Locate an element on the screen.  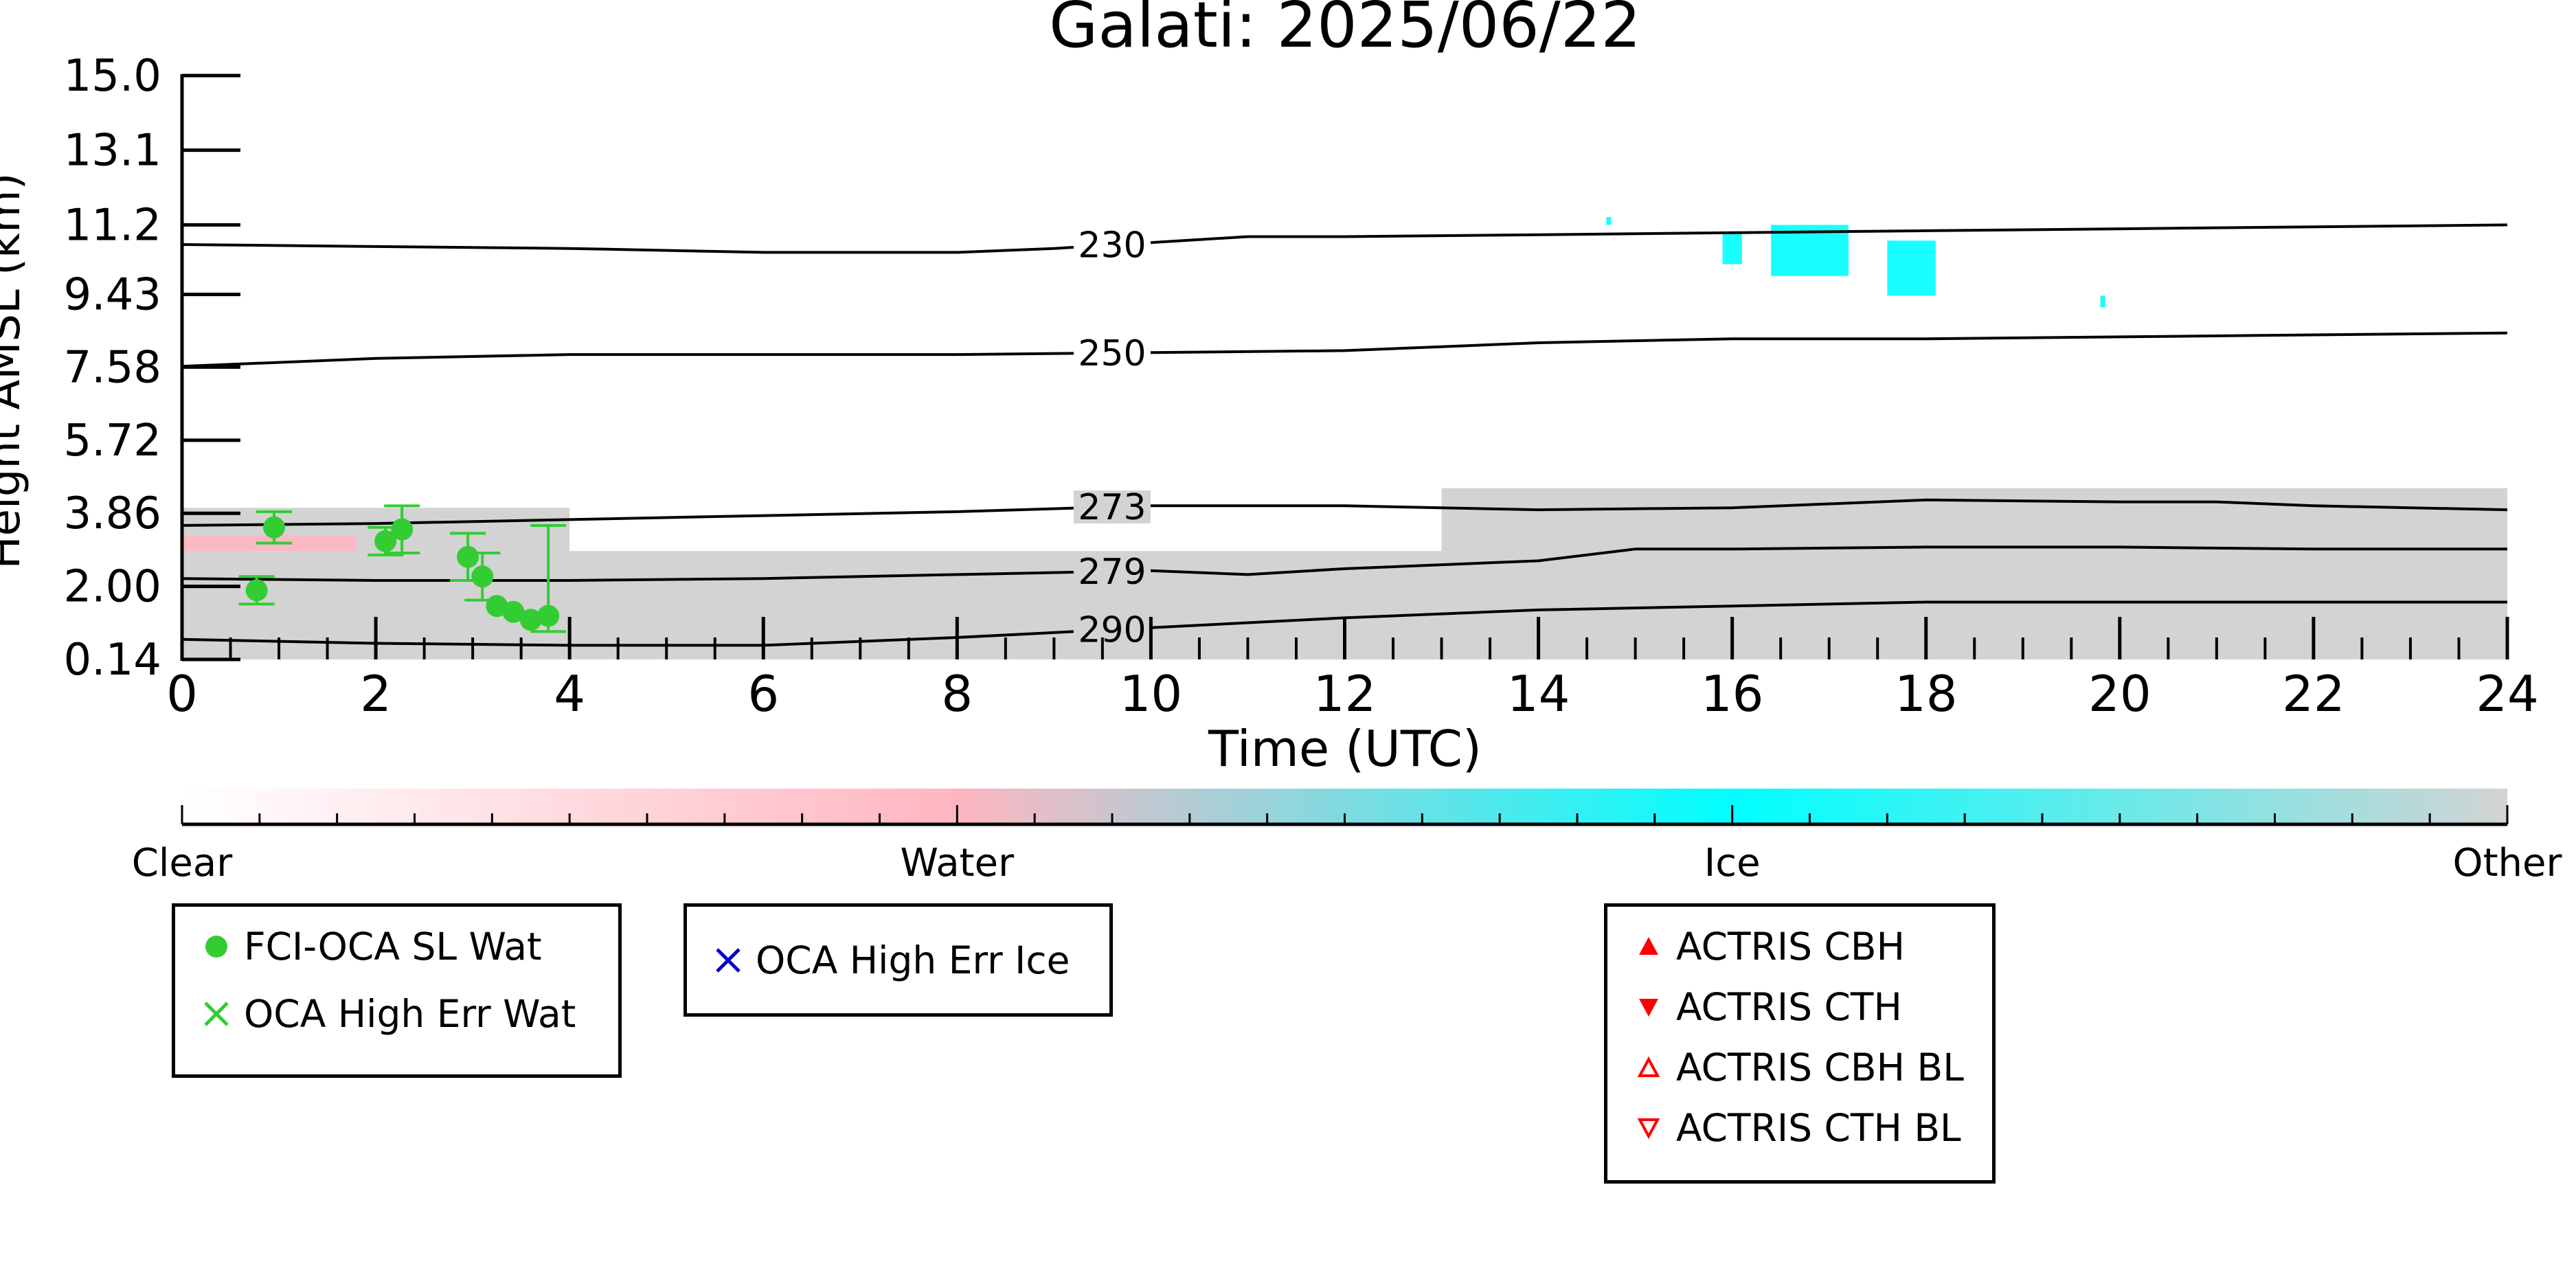
triangle-up-outline-icon is located at coordinates (1648, 1067).